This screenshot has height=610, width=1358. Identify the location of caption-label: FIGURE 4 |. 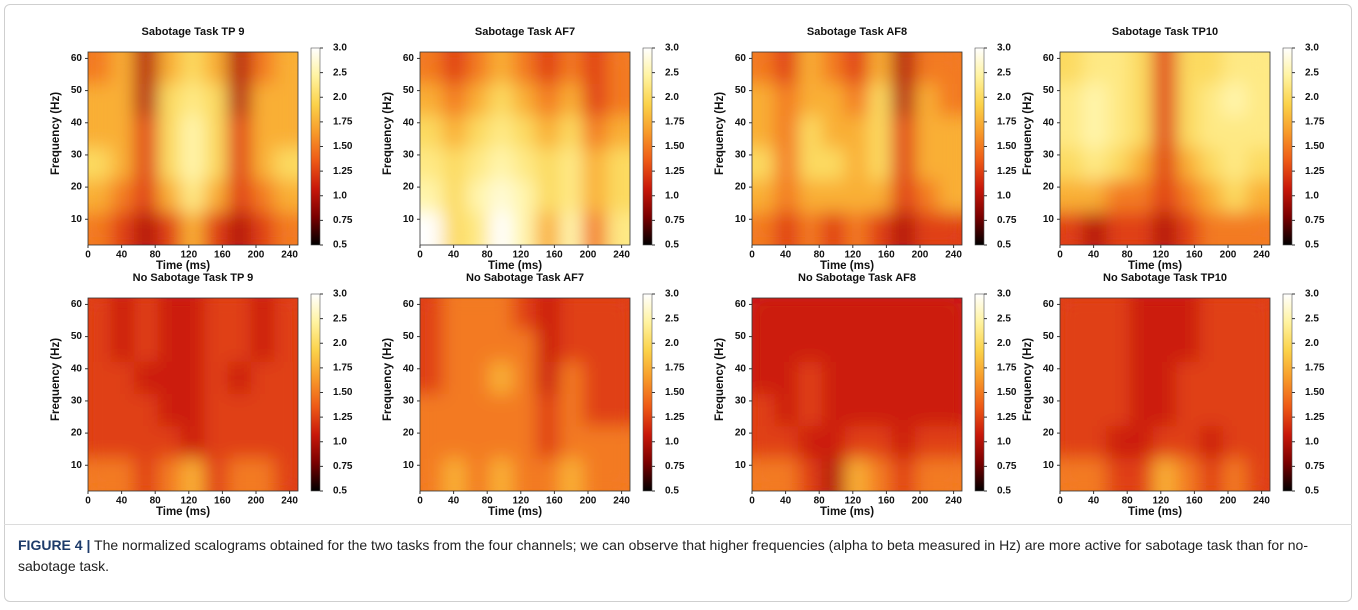
(54, 545).